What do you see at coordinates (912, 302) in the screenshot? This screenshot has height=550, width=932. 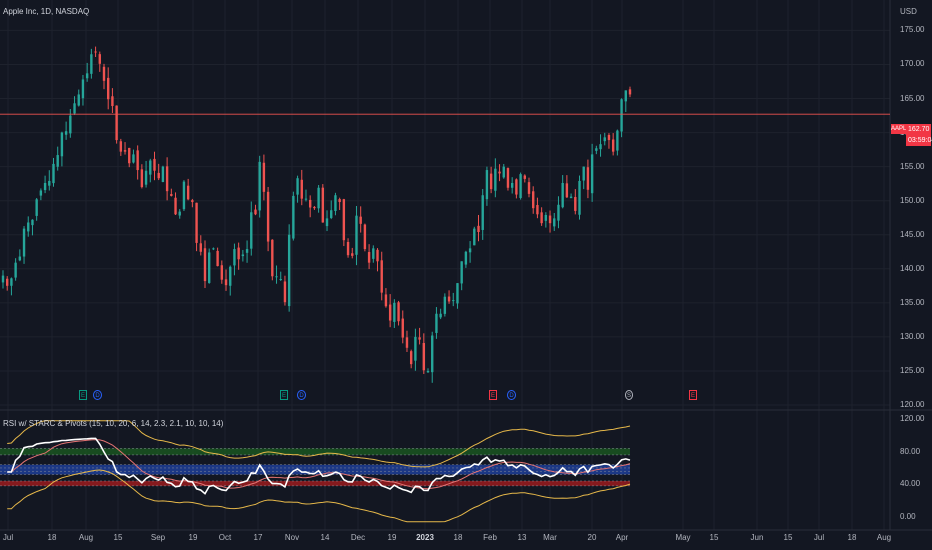 I see `price-axis-label: 135.00` at bounding box center [912, 302].